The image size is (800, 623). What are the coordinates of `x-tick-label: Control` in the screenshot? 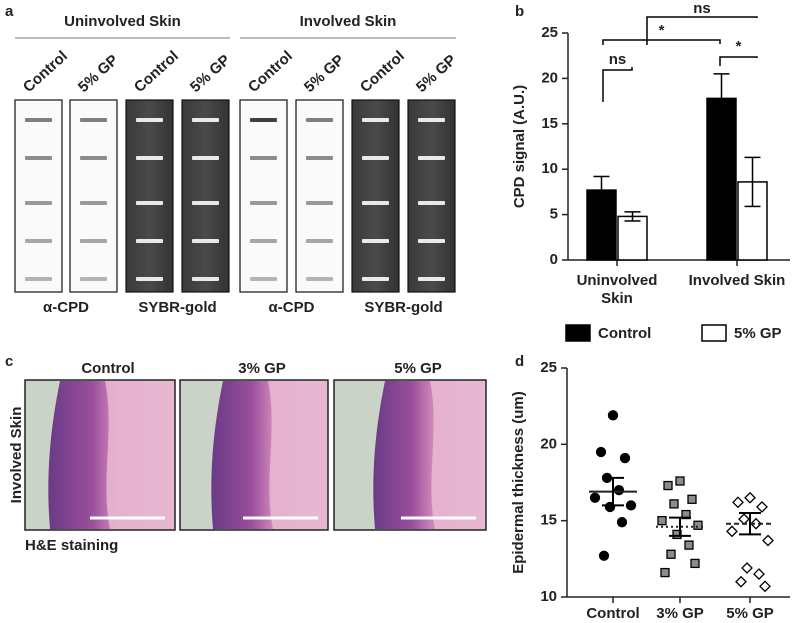 It's located at (612, 613).